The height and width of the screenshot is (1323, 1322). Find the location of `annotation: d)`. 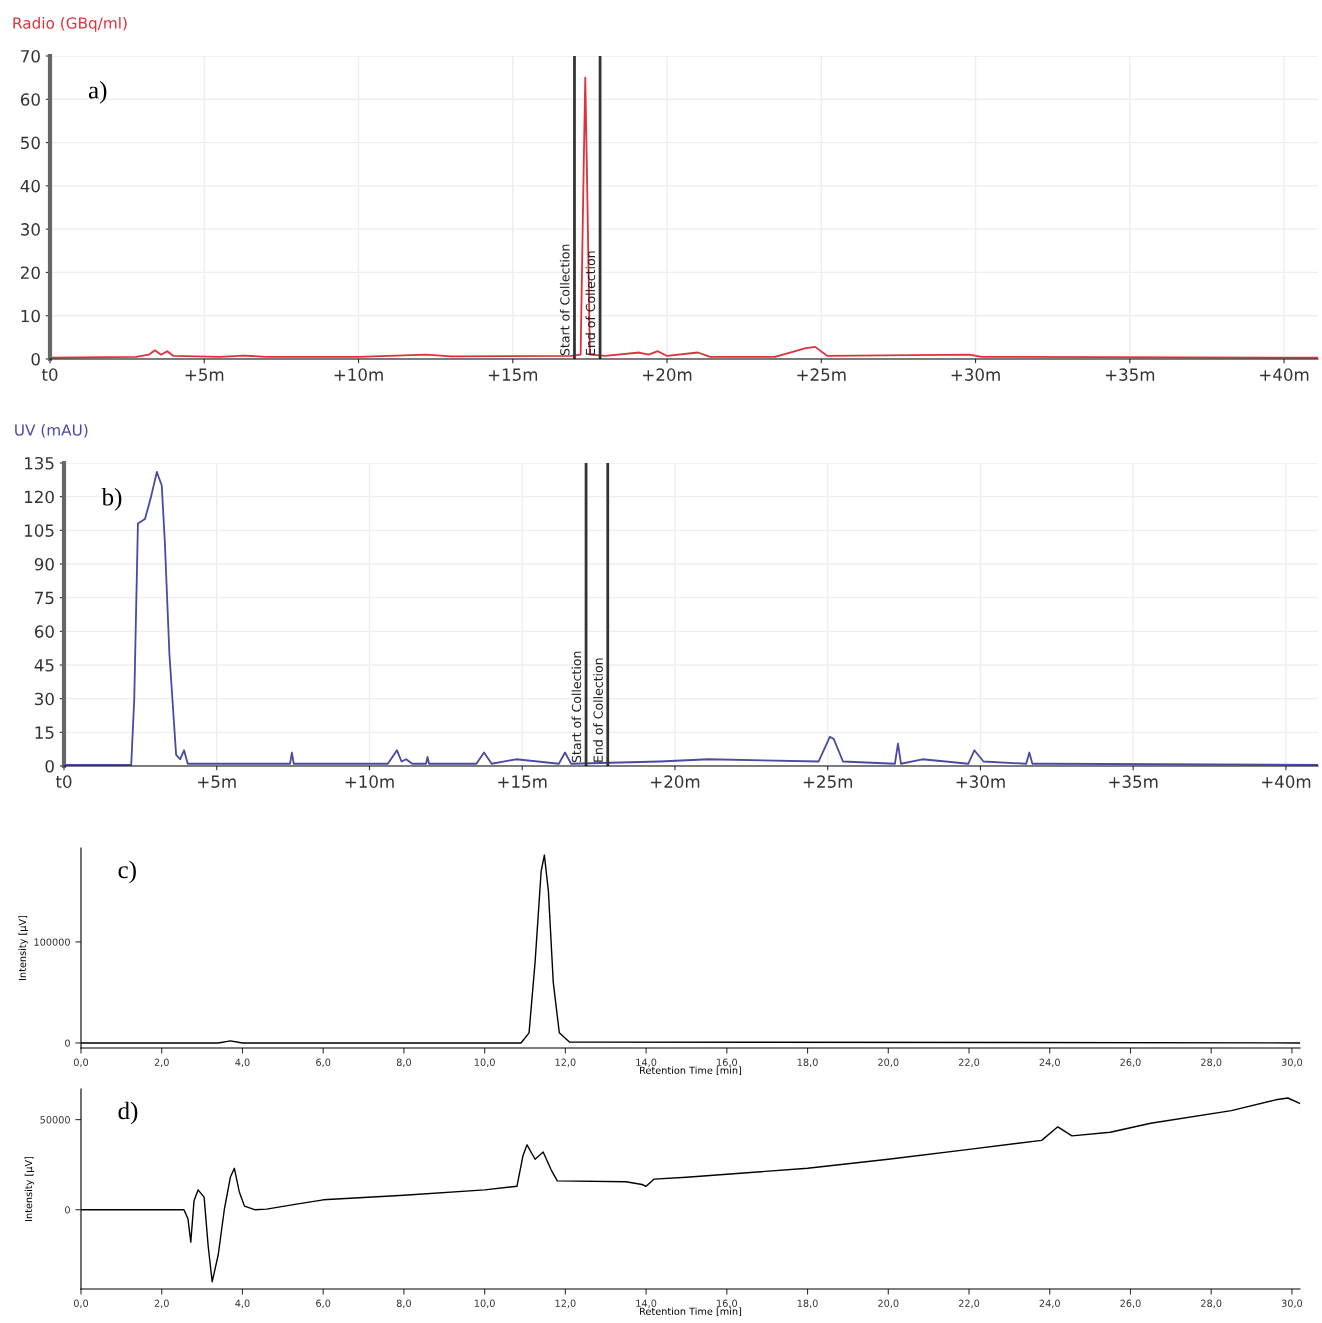

annotation: d) is located at coordinates (128, 1113).